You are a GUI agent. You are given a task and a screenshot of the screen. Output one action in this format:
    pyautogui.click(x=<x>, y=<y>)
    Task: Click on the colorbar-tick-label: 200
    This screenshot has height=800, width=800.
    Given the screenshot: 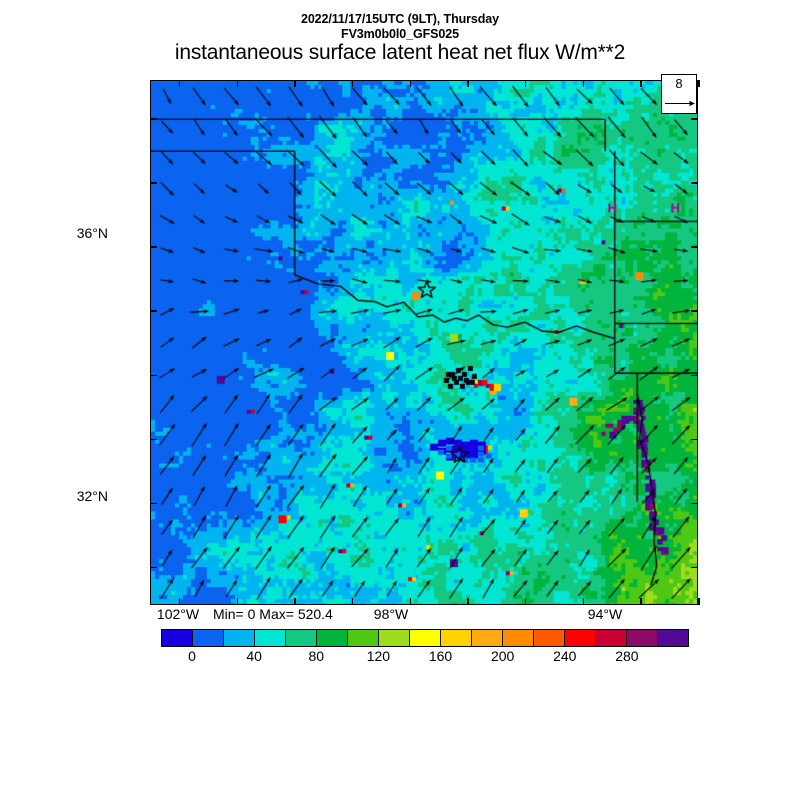 What is the action you would take?
    pyautogui.click(x=502, y=656)
    